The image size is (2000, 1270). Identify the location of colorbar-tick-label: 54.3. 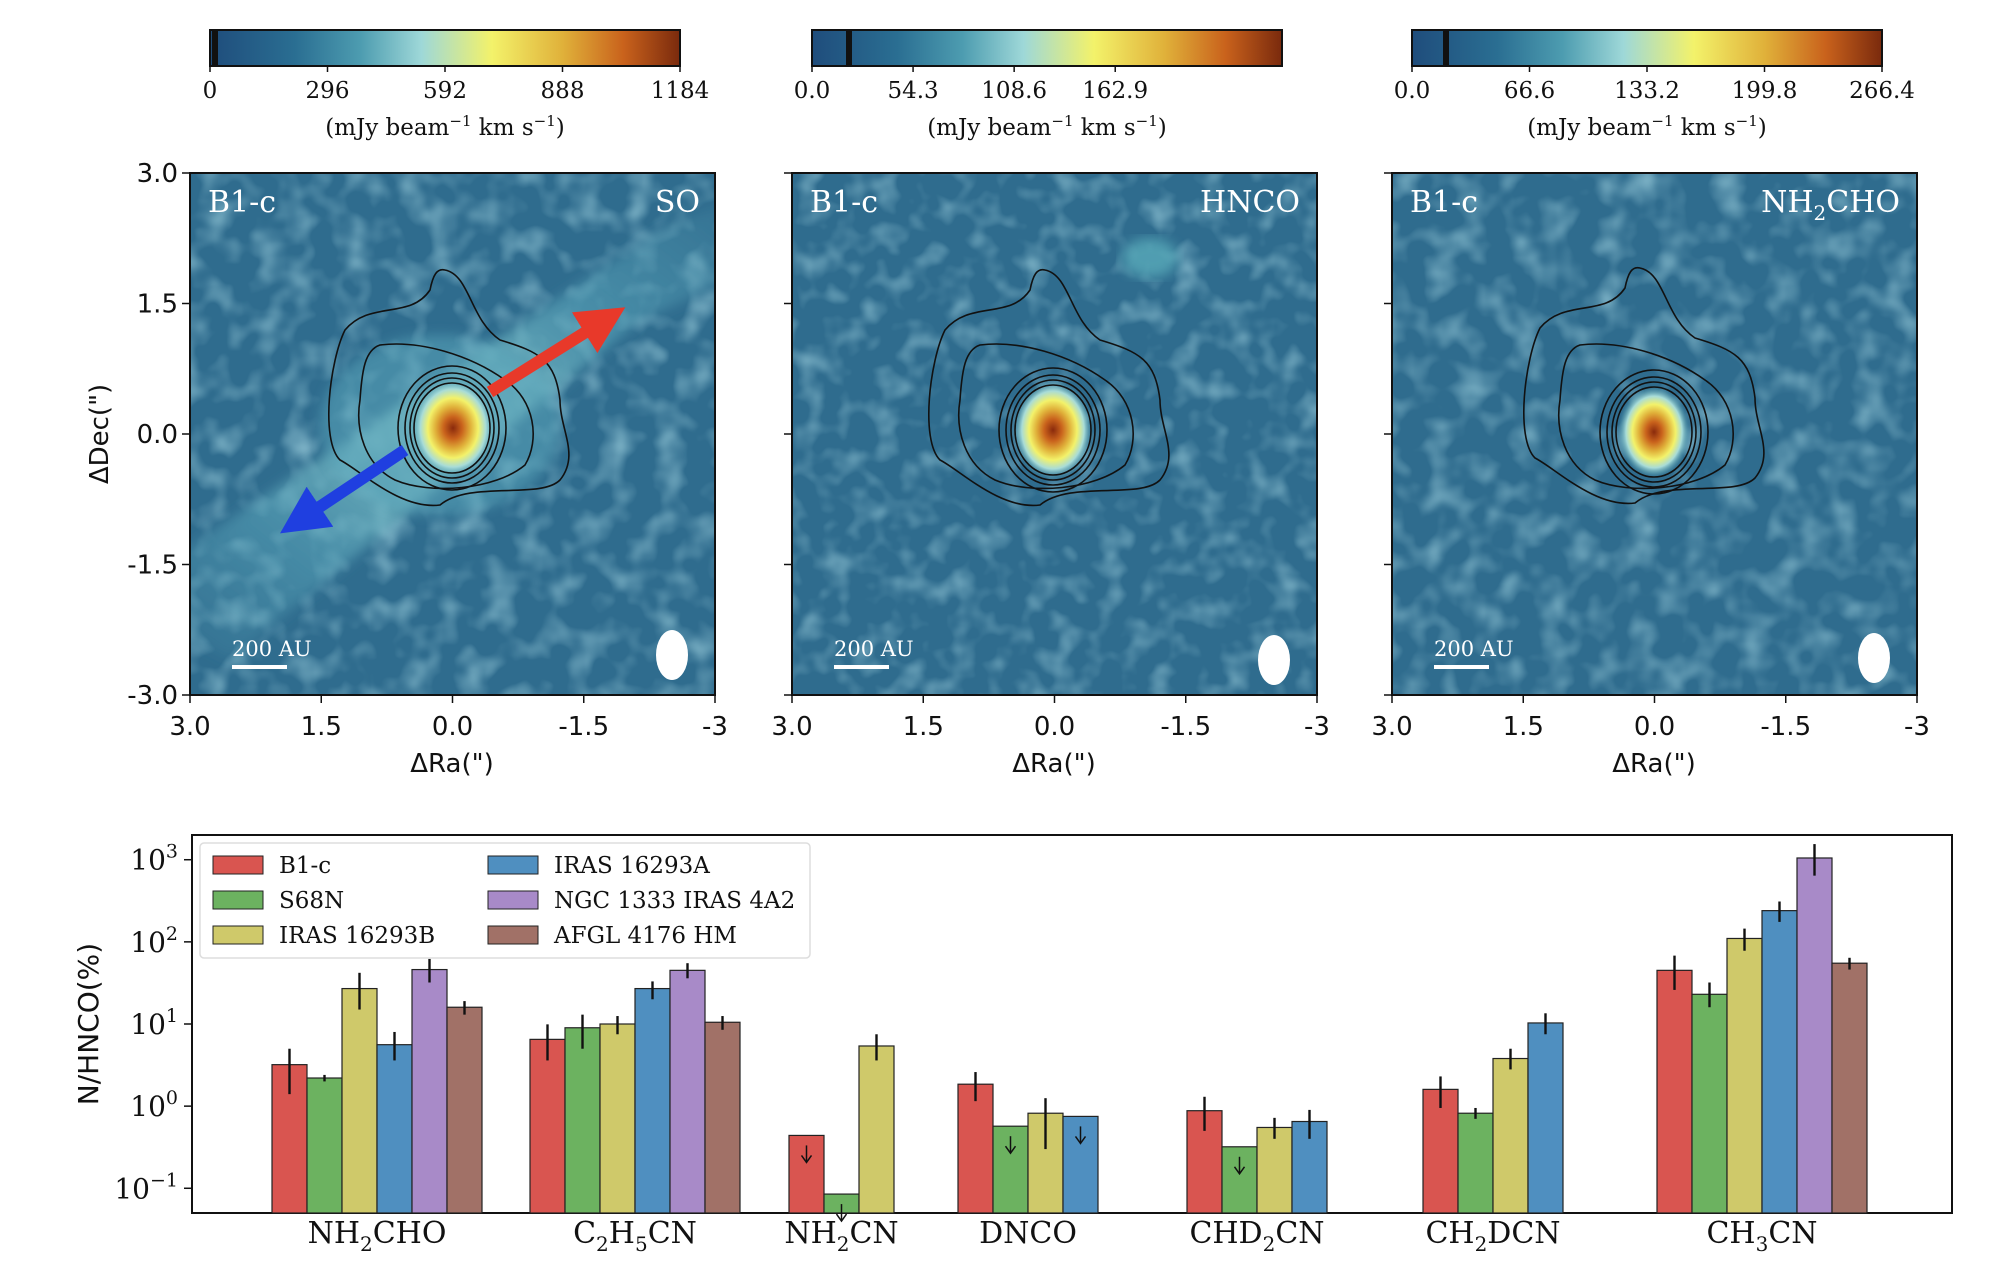
(912, 91).